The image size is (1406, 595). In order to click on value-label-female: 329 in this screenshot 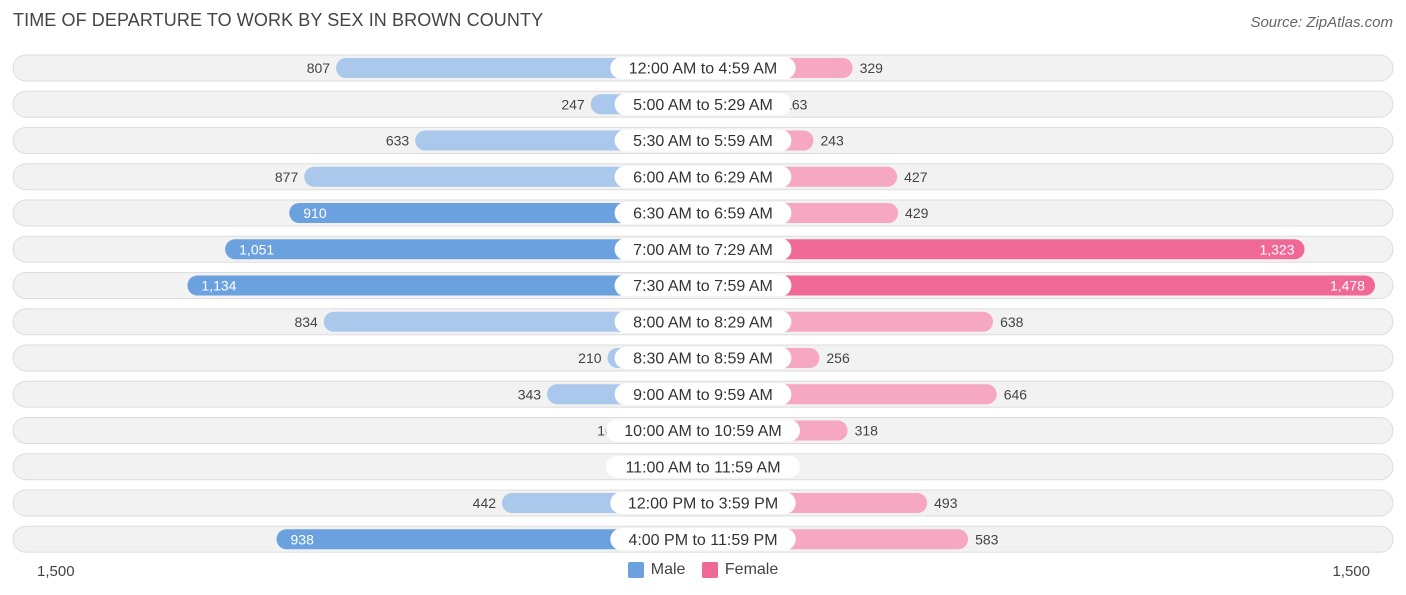, I will do `click(872, 68)`.